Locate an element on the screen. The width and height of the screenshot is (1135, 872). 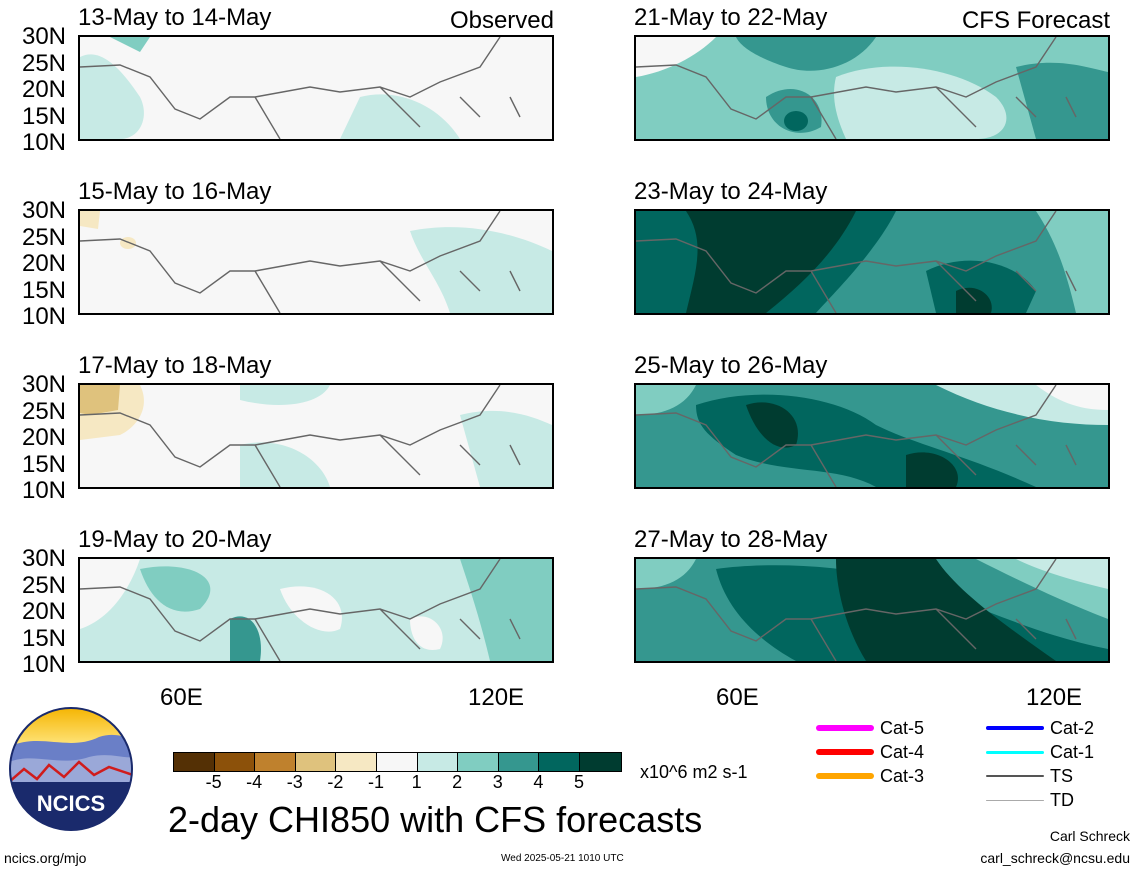
page-title: 2-day CHI850 with CFS forecasts is located at coordinates (435, 819).